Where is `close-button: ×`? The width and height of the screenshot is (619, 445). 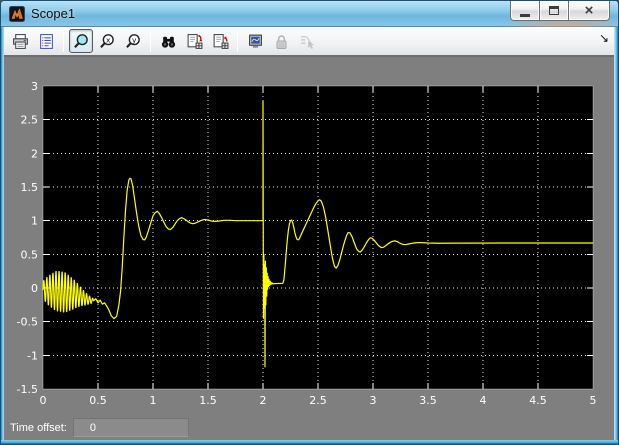 close-button: × is located at coordinates (589, 11).